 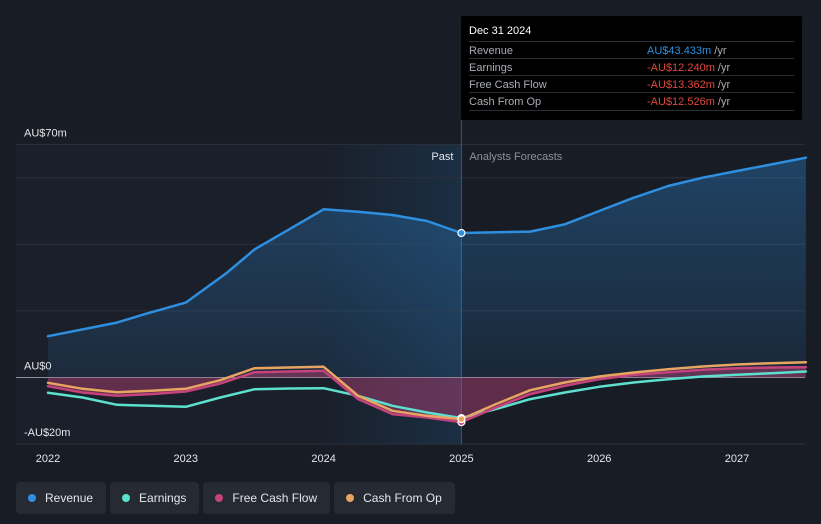 I want to click on tooltip-value: AU$43.433m /yr, so click(x=687, y=51).